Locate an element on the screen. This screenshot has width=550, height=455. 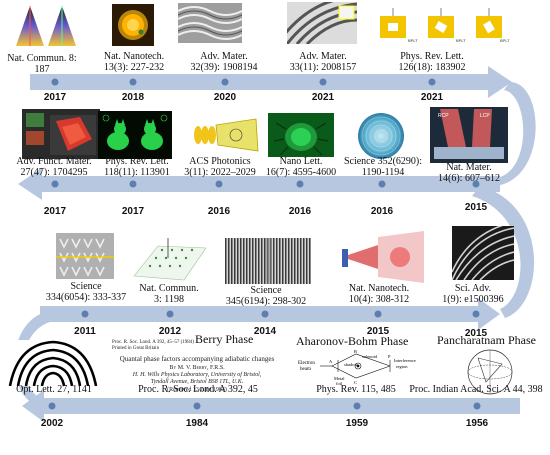
thumb-pbp-rotated-squares: BPLT BPLT BPLT is located at coordinates (446, 26).